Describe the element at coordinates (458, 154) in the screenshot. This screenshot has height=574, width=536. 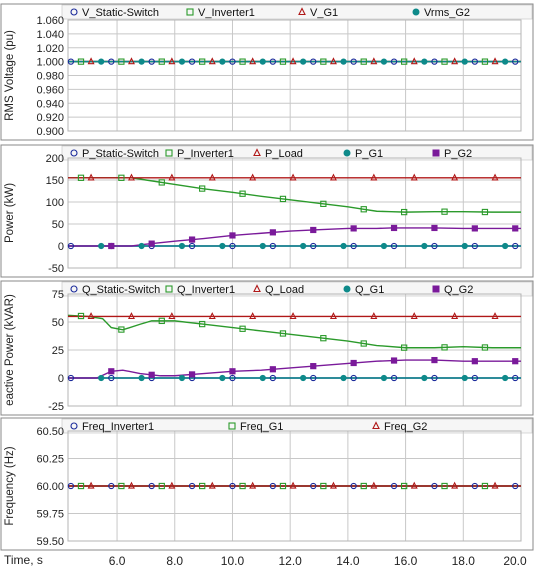
I see `legend-label: P_G2` at that location.